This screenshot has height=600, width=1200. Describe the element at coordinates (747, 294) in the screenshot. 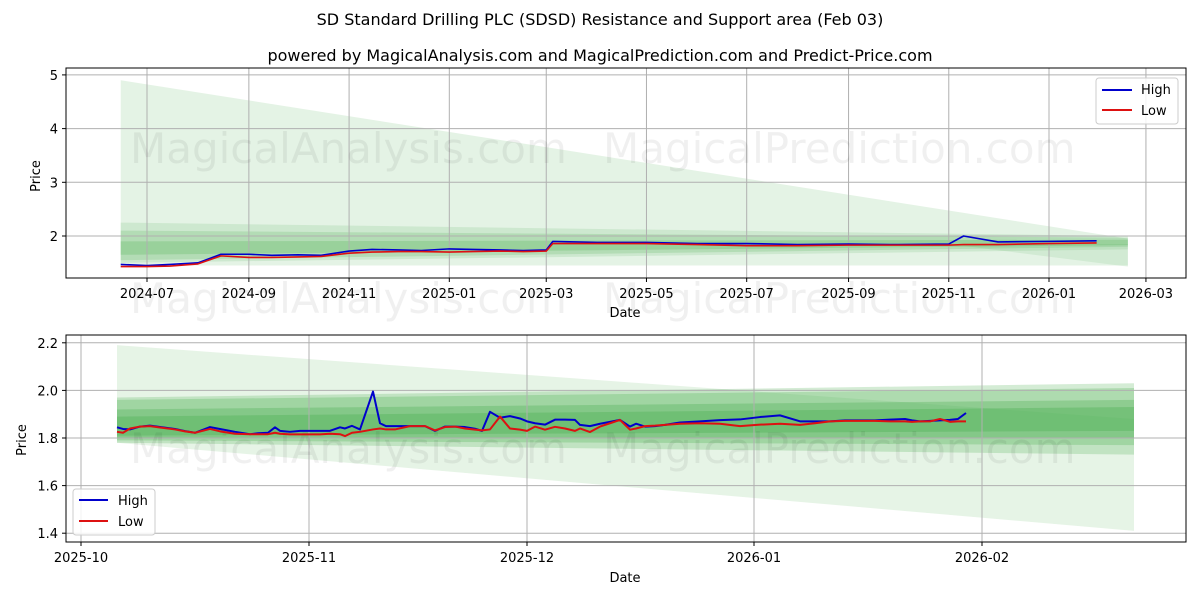

I see `x-tick-label: 2025-07` at that location.